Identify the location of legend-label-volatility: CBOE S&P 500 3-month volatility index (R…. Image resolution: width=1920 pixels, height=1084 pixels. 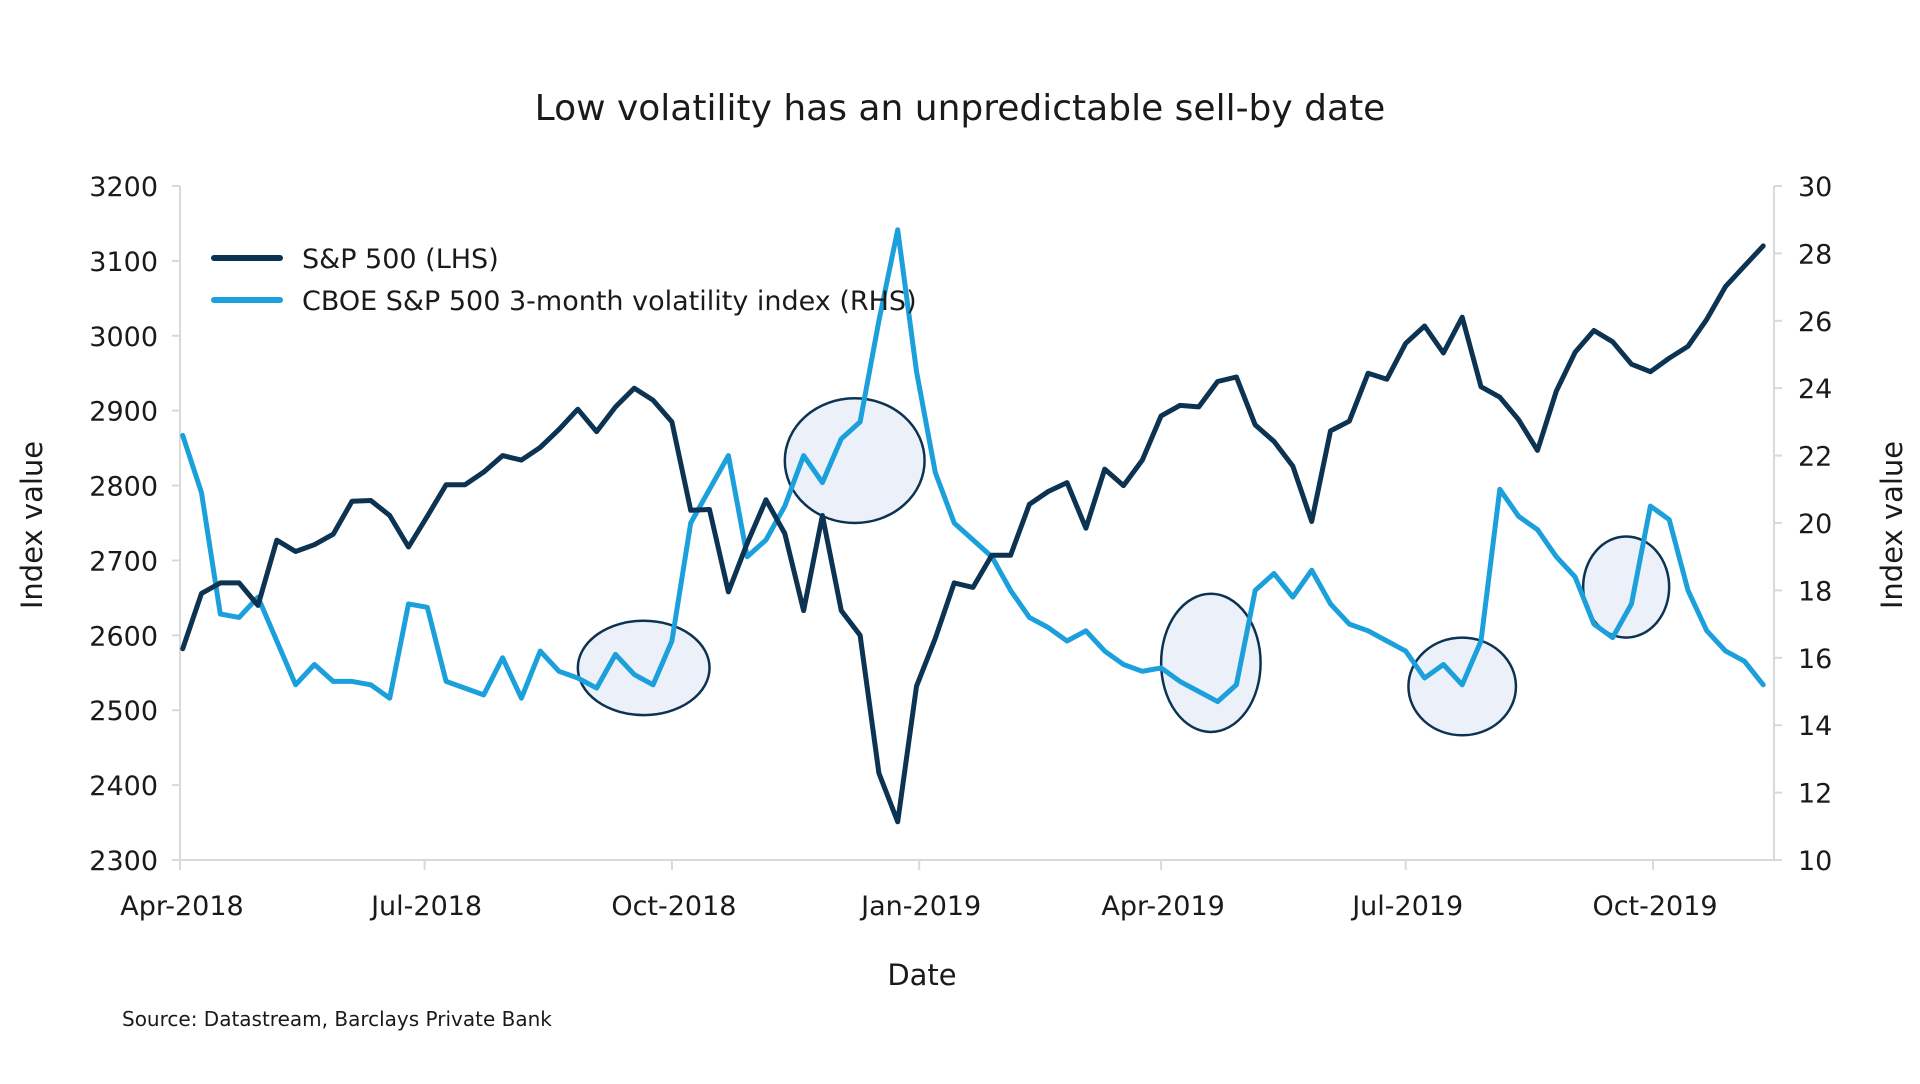
(609, 301).